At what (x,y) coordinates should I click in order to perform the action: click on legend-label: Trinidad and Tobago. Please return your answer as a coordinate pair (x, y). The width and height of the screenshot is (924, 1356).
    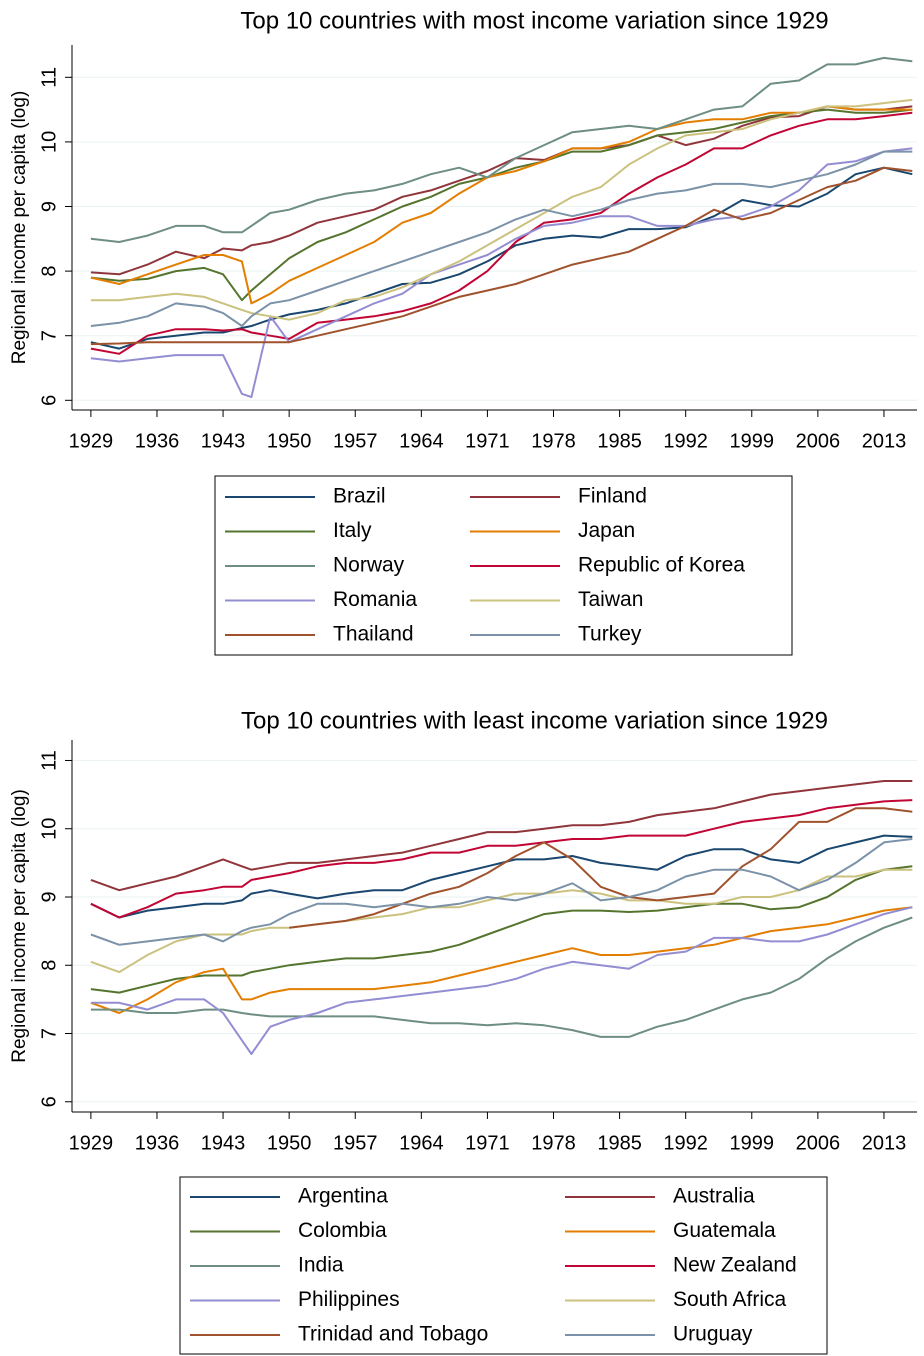
    Looking at the image, I should click on (393, 1334).